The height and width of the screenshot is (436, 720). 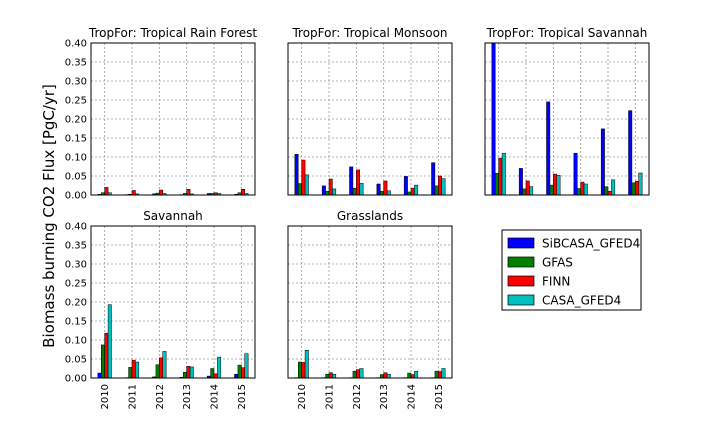 I want to click on x-tick-label: 2010, so click(x=302, y=396).